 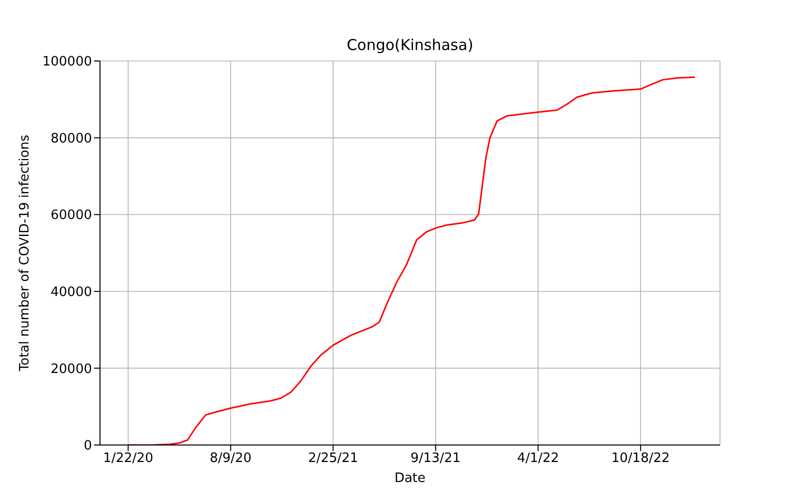 I want to click on y-tick-label: 80000, so click(x=71, y=138).